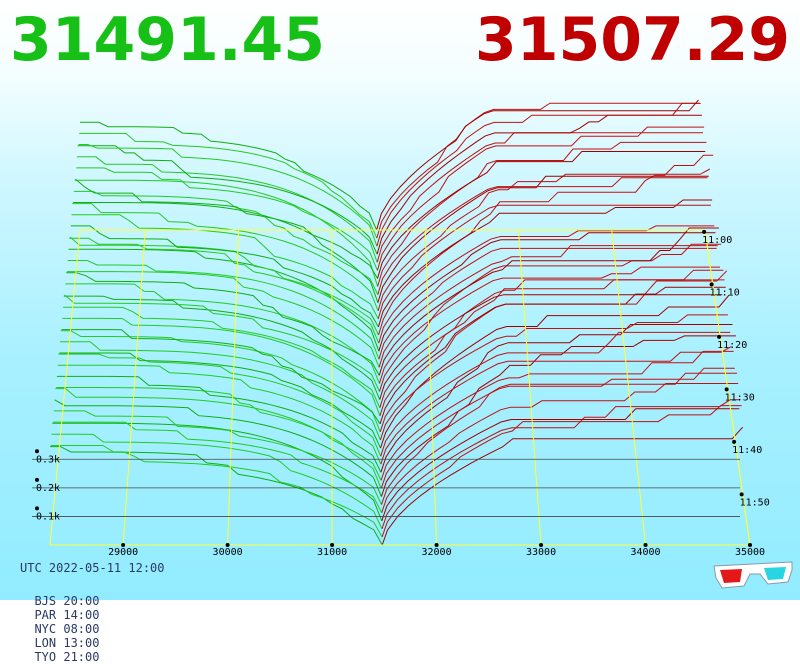 The image size is (800, 664). Describe the element at coordinates (228, 552) in the screenshot. I see `price-tick-label: 30000` at that location.